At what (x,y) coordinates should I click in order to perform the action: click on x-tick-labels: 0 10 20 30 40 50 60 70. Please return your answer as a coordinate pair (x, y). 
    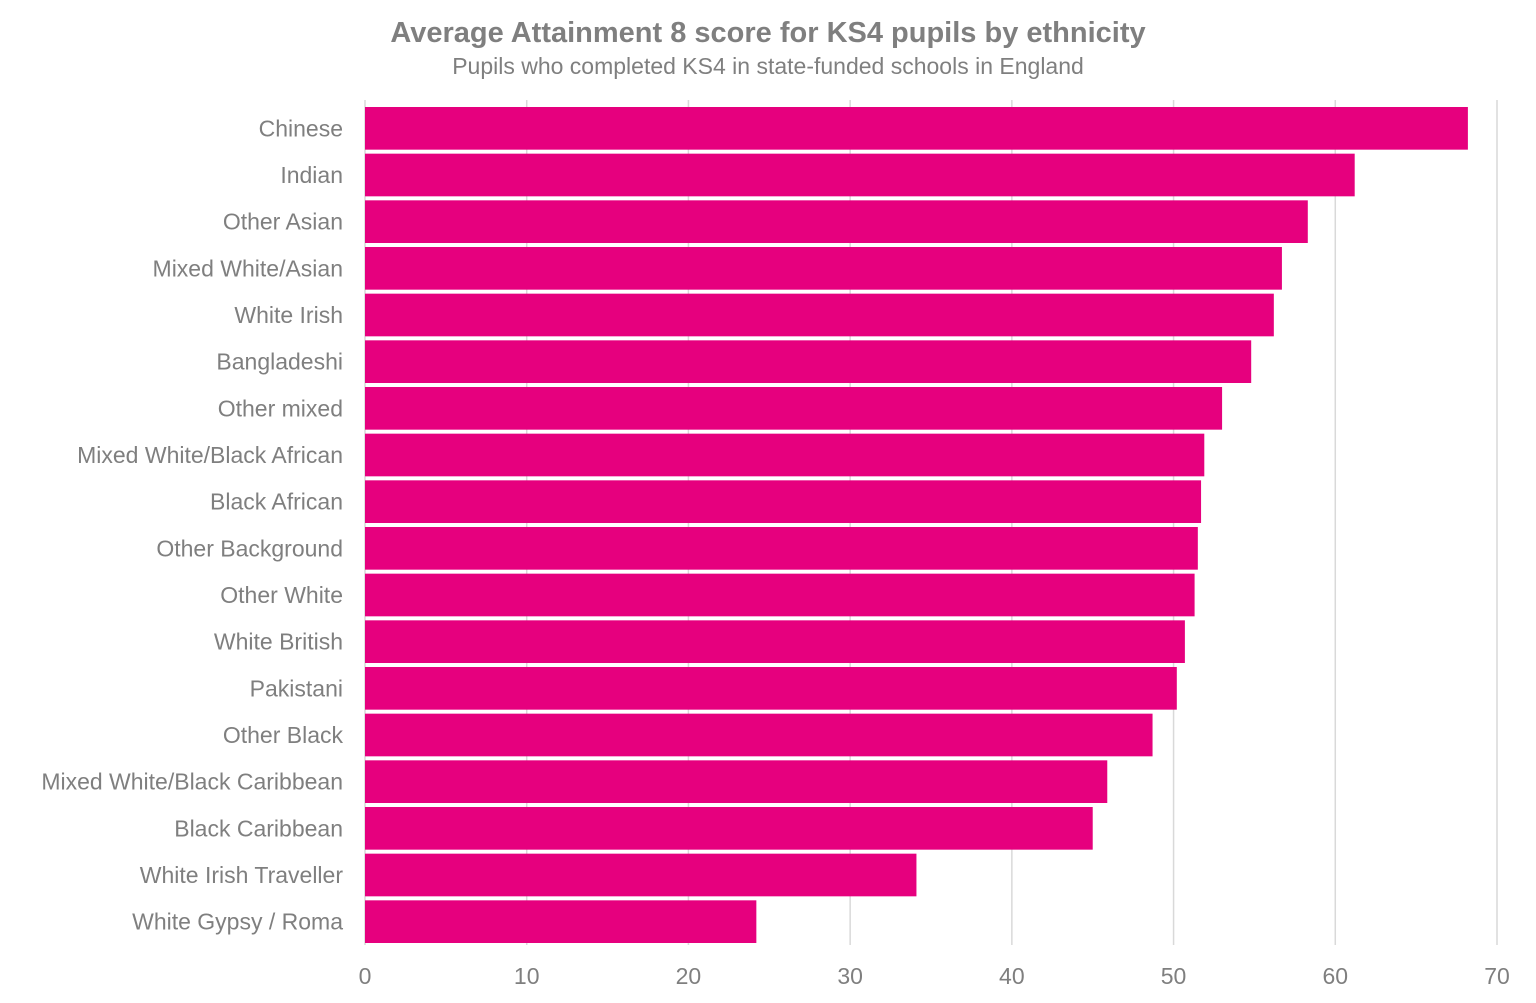
    Looking at the image, I should click on (934, 976).